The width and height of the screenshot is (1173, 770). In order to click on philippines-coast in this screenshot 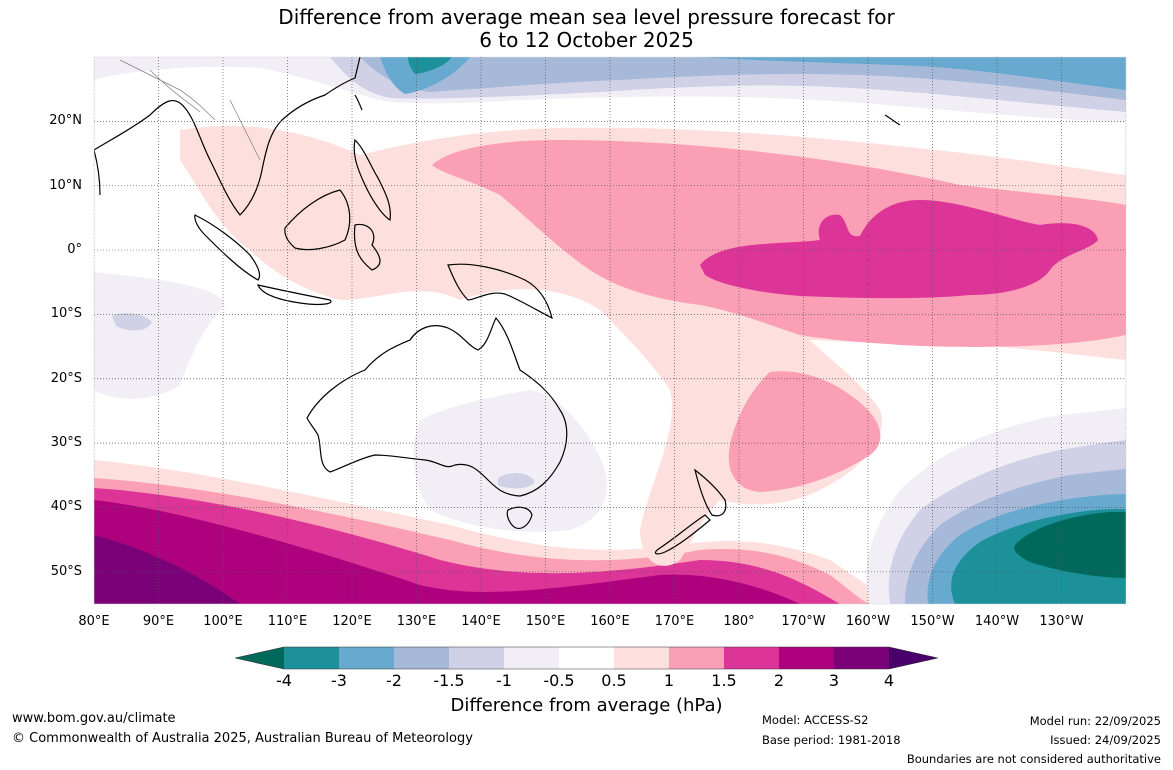, I will do `click(372, 180)`.